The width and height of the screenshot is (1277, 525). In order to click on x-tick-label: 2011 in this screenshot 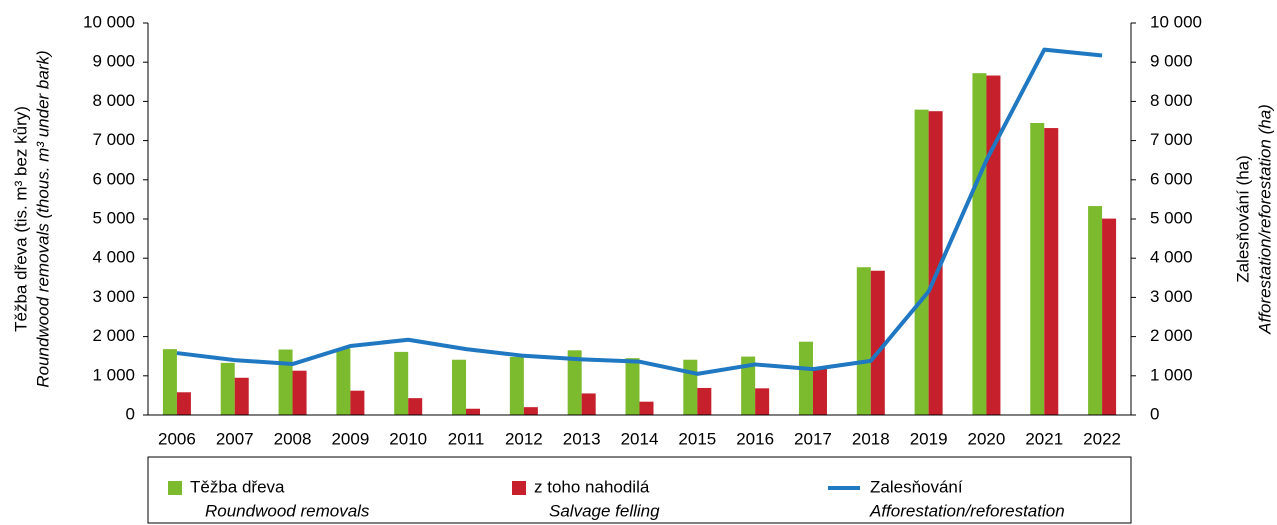, I will do `click(466, 438)`.